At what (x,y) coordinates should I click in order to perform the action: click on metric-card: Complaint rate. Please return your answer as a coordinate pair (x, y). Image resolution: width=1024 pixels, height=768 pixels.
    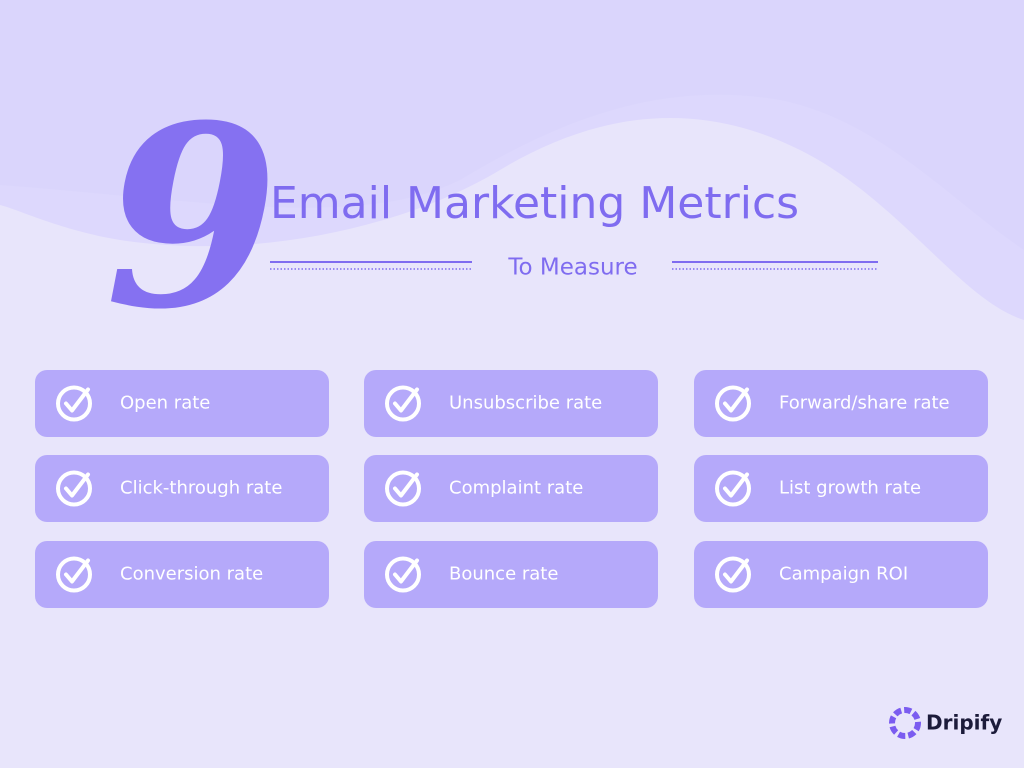
    Looking at the image, I should click on (511, 488).